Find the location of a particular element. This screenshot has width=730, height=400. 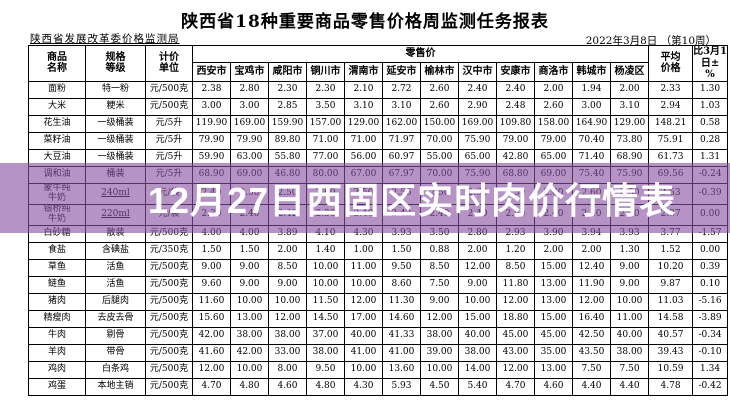

pct-change-cell: -0.42 is located at coordinates (710, 386).